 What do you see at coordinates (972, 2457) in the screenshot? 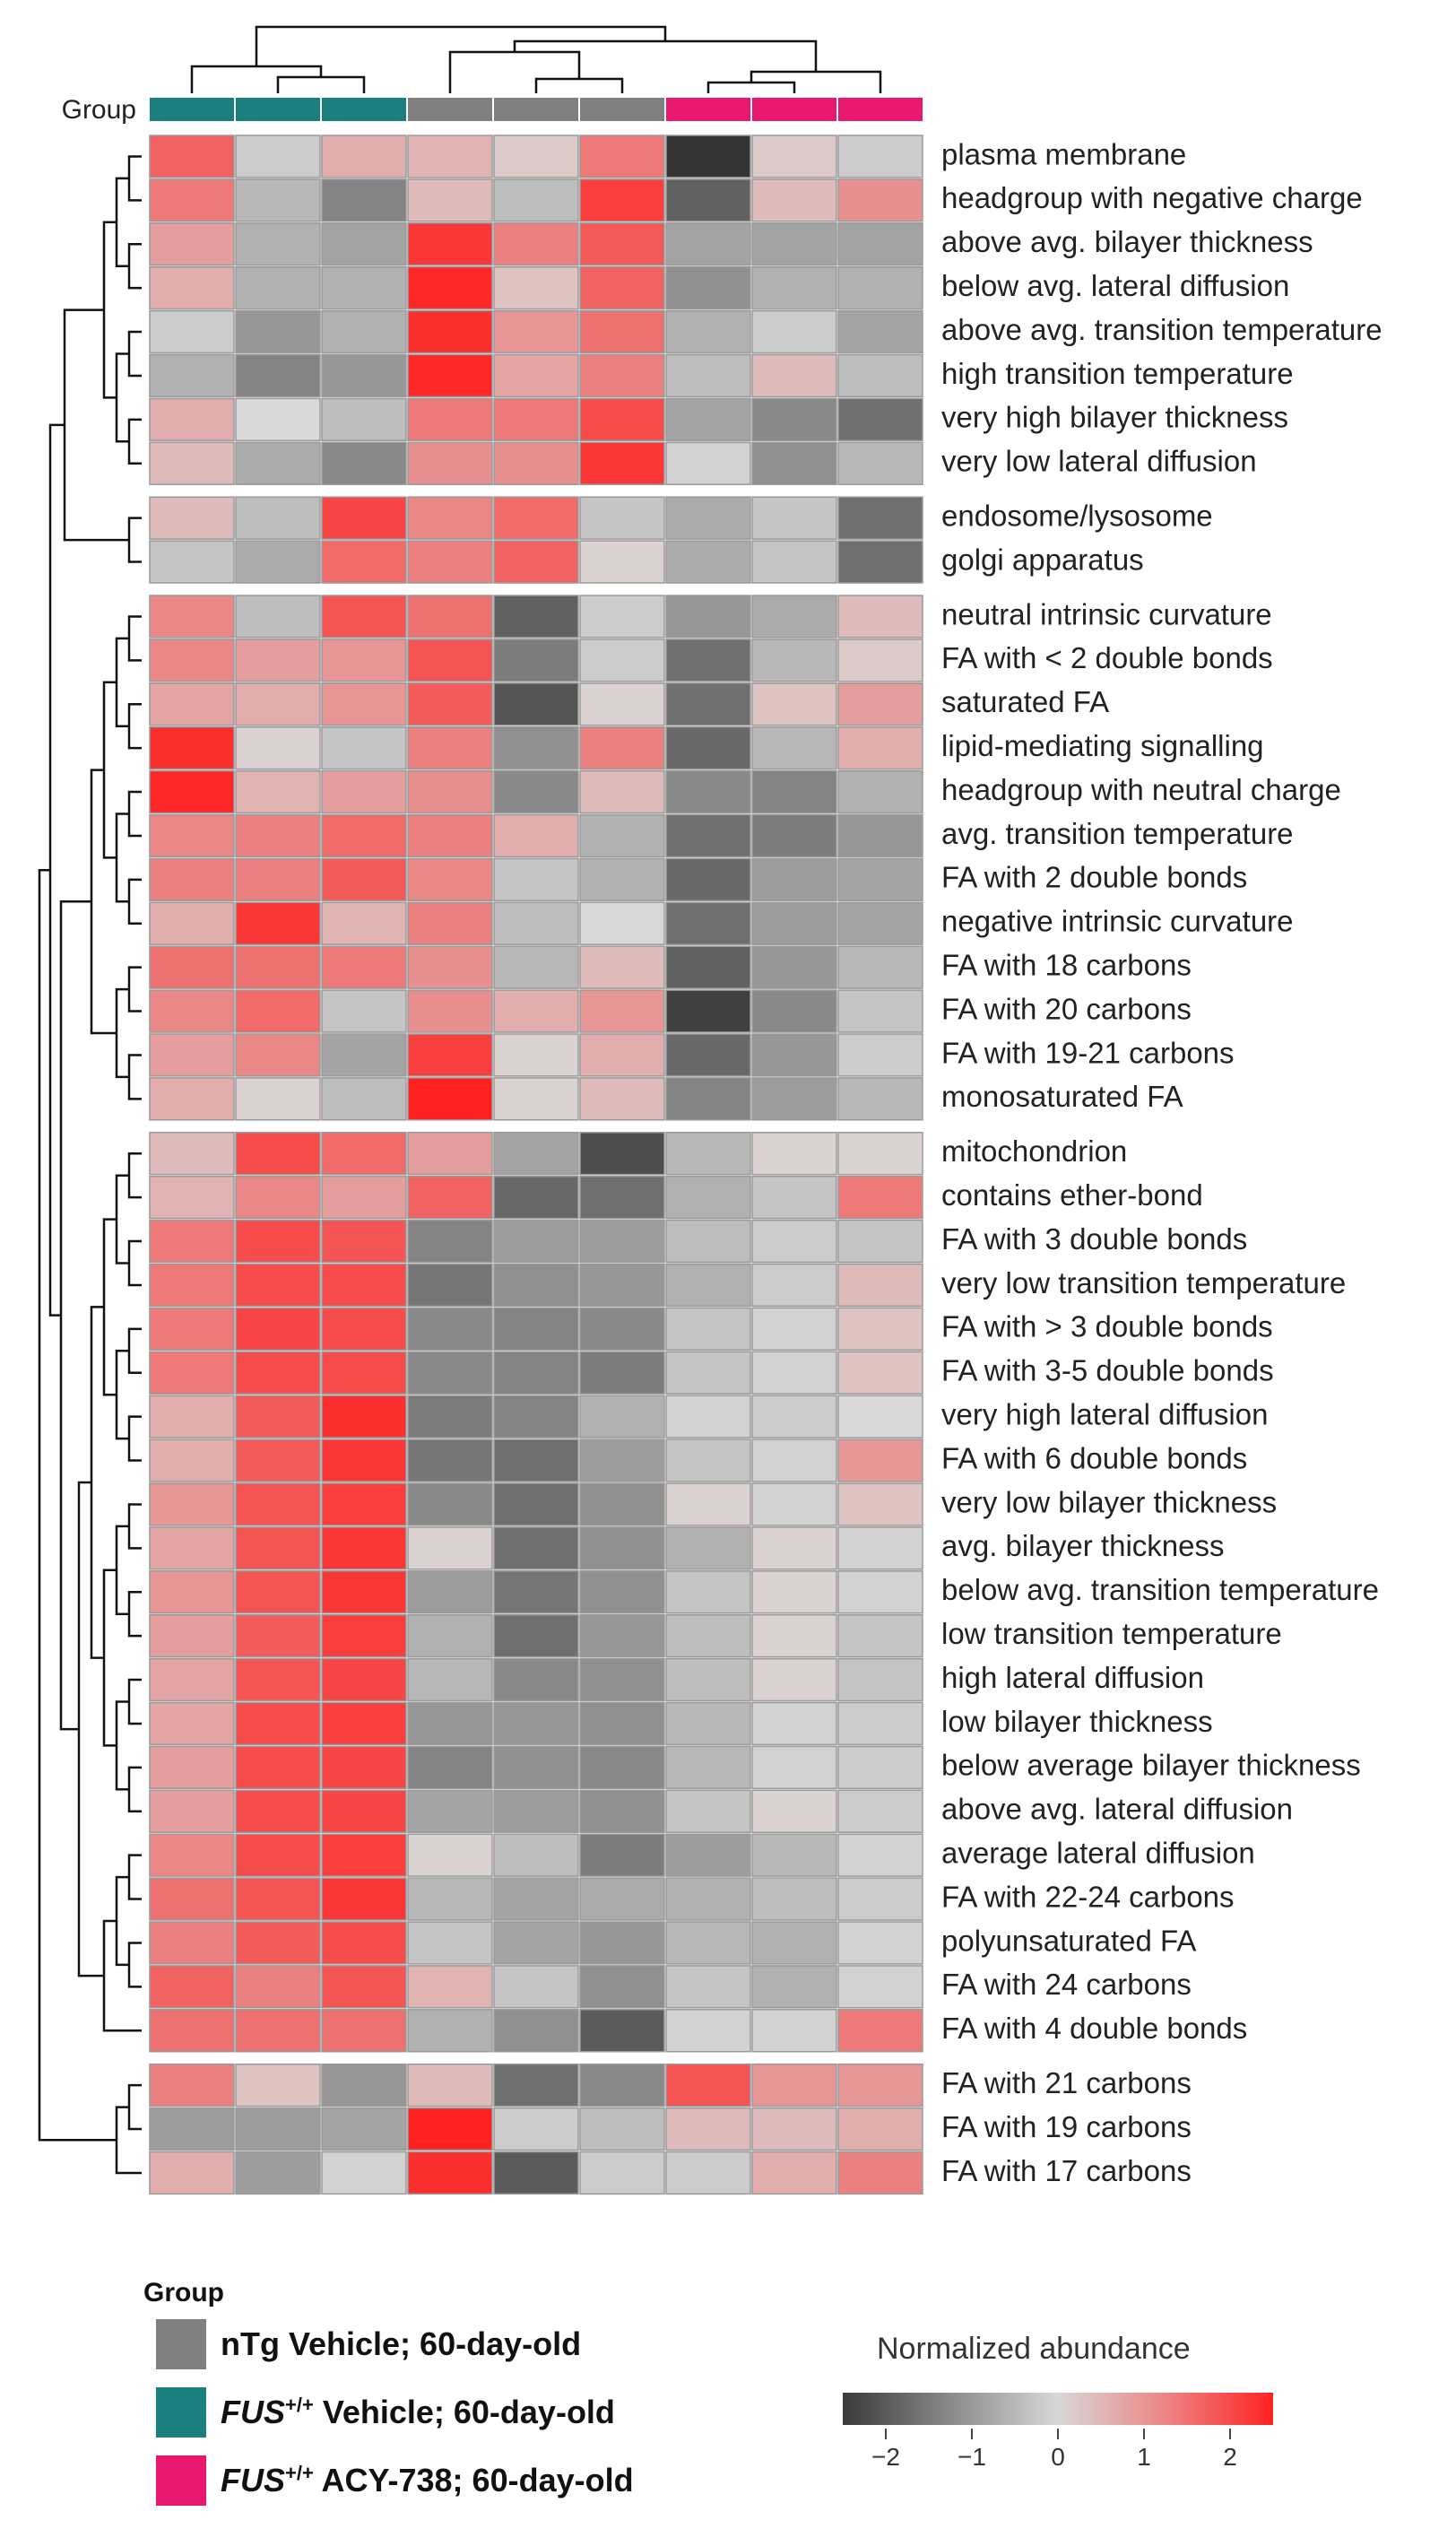
I see `color-scale-tick-label: −1` at bounding box center [972, 2457].